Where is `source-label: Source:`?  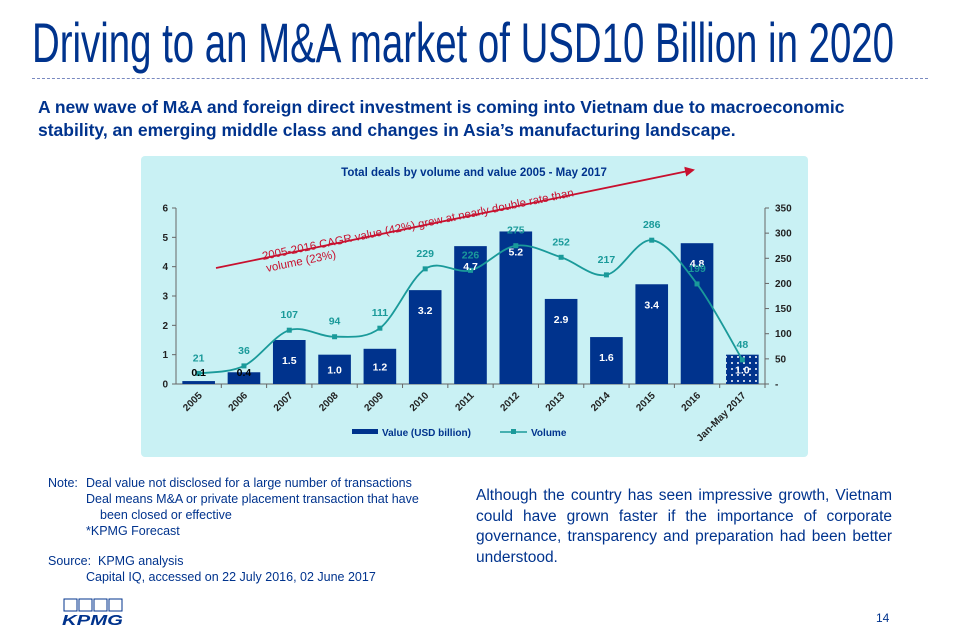
source-label: Source: is located at coordinates (70, 561).